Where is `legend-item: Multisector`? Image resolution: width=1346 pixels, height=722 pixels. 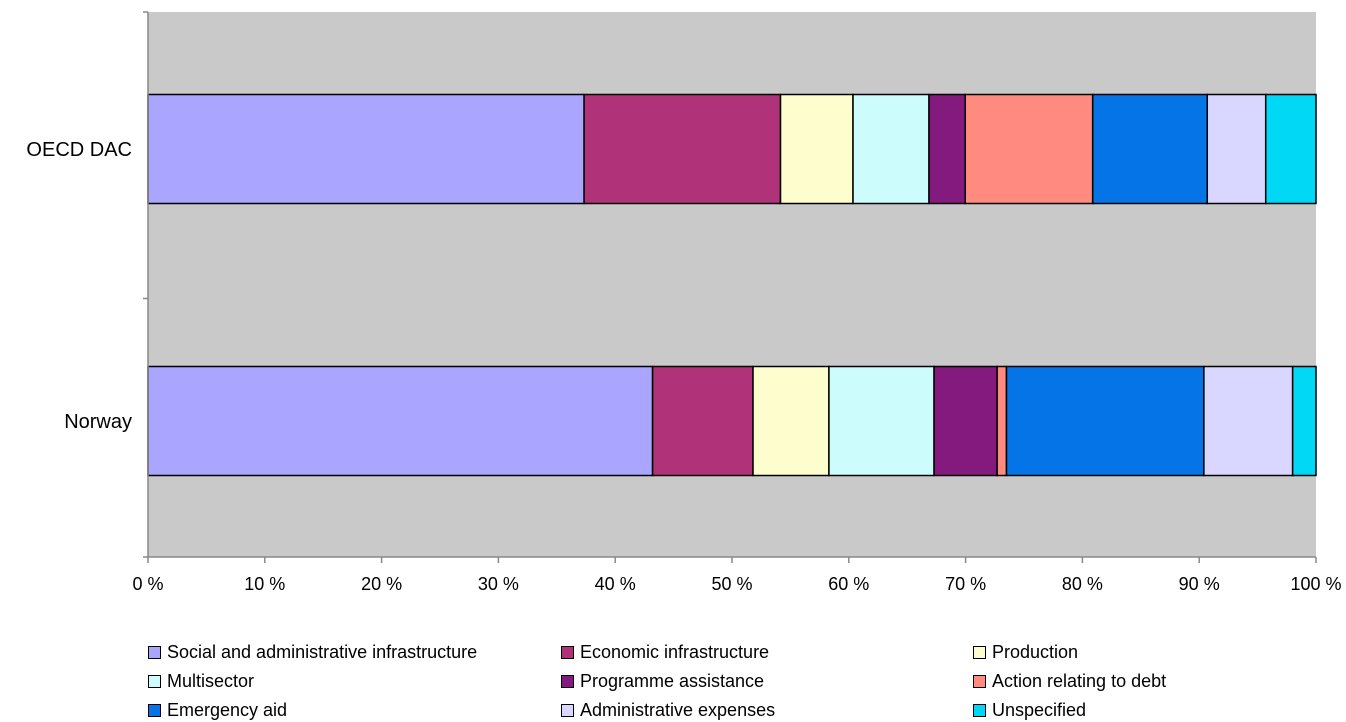
legend-item: Multisector is located at coordinates (201, 681).